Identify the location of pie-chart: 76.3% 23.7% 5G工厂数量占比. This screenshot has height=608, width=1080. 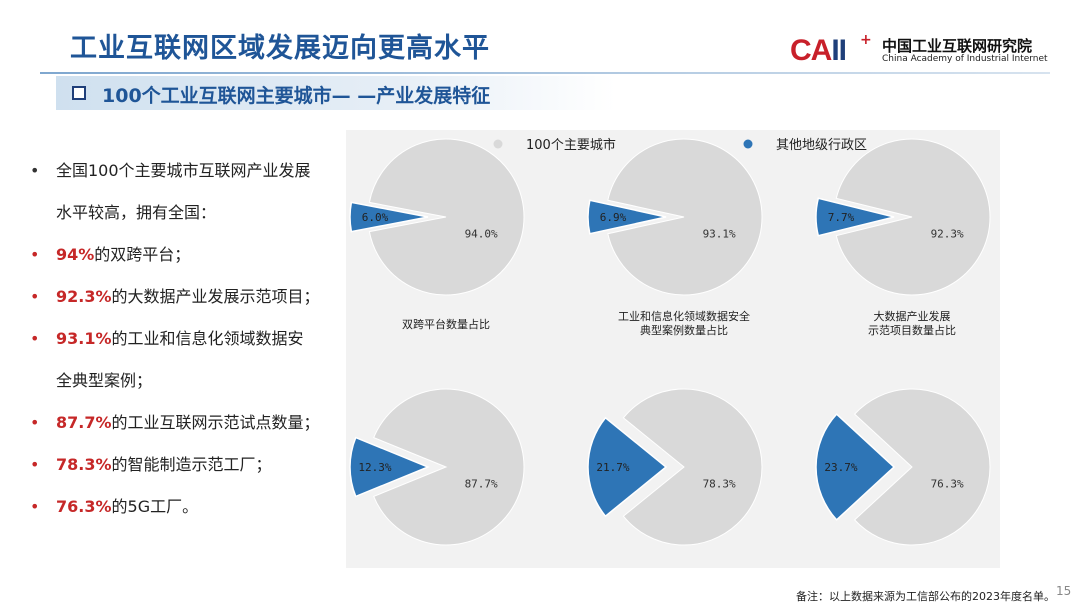
(903, 478).